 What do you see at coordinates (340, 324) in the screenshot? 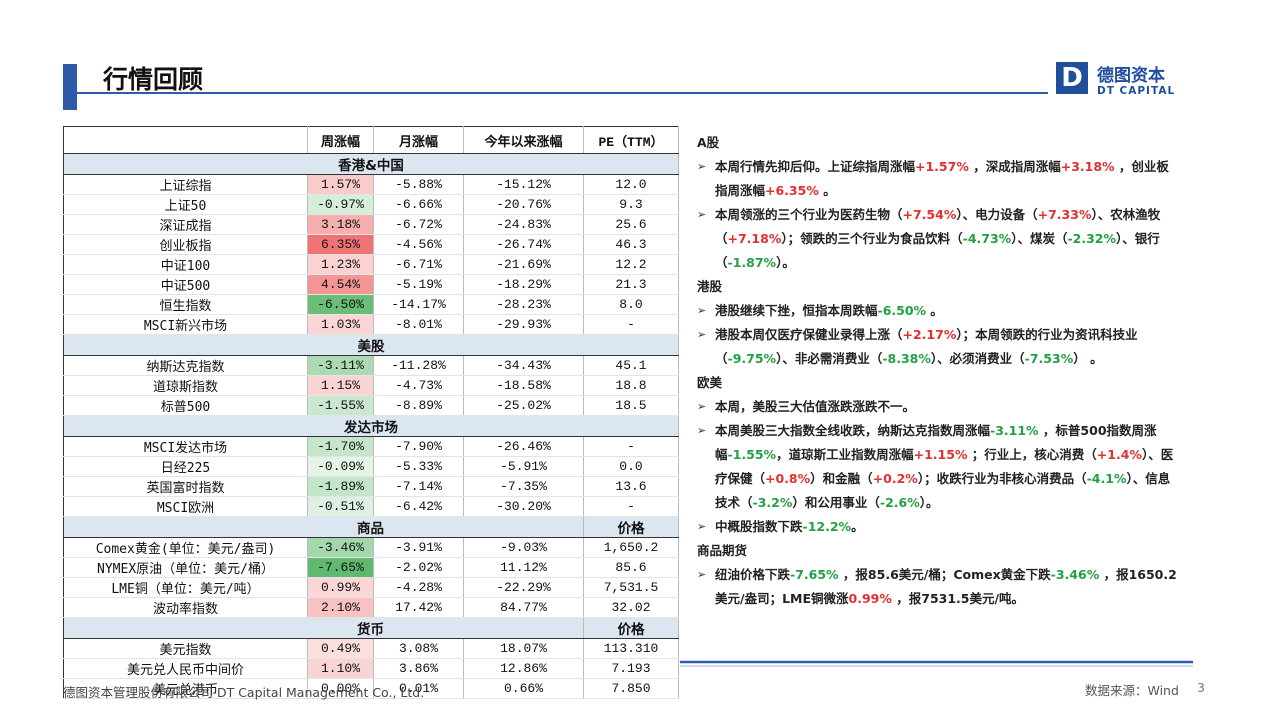
I see `cell: 1.03%` at bounding box center [340, 324].